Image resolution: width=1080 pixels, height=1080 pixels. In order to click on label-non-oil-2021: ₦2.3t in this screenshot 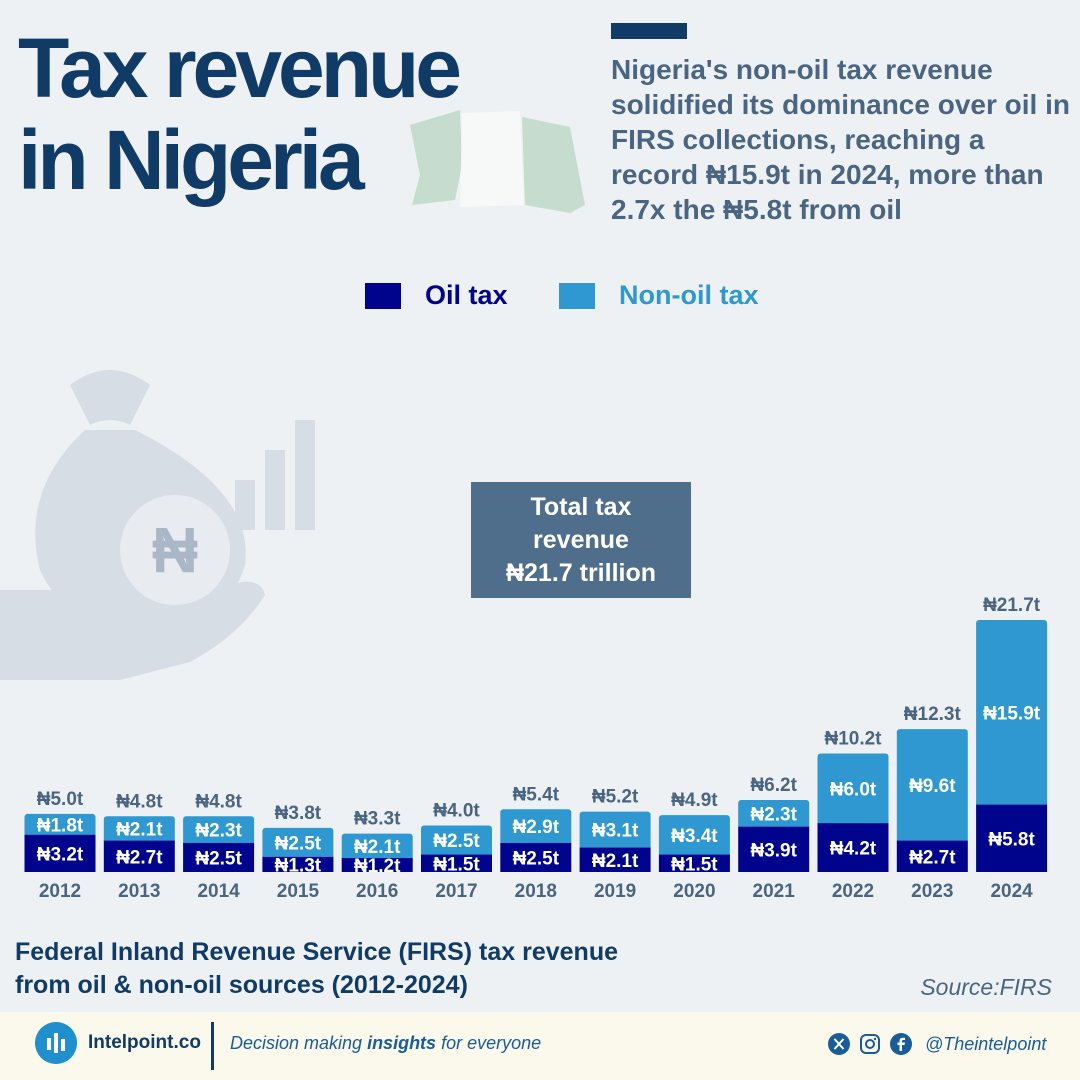, I will do `click(773, 814)`.